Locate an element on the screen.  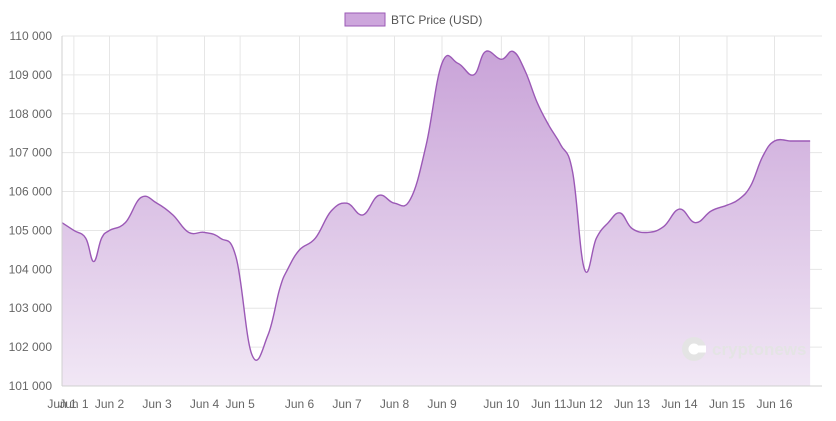
y-tick-label: 108 000 is located at coordinates (31, 114).